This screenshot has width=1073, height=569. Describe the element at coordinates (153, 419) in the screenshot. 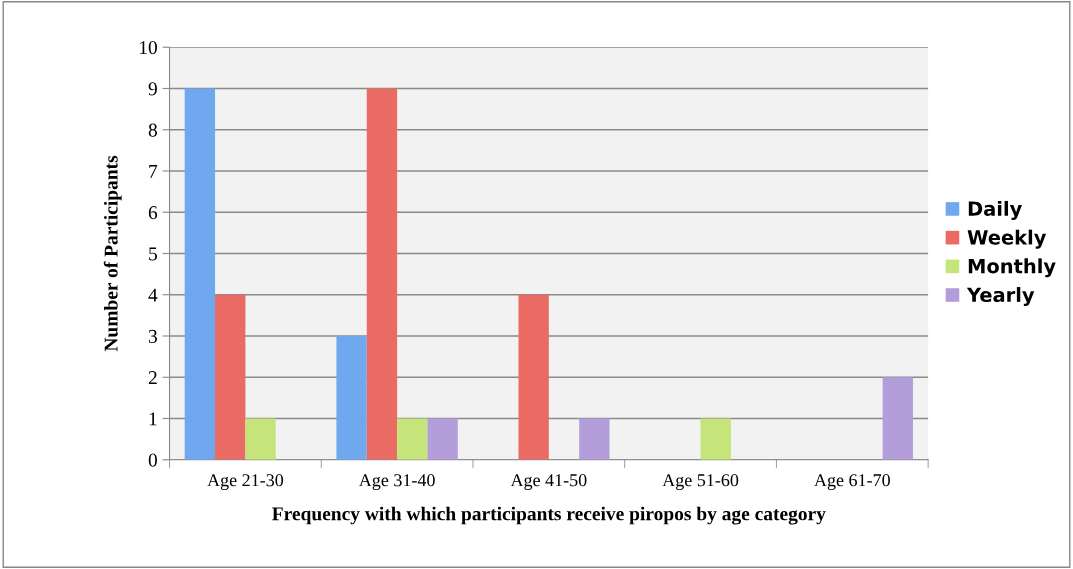

I see `y-tick-label: 1` at that location.